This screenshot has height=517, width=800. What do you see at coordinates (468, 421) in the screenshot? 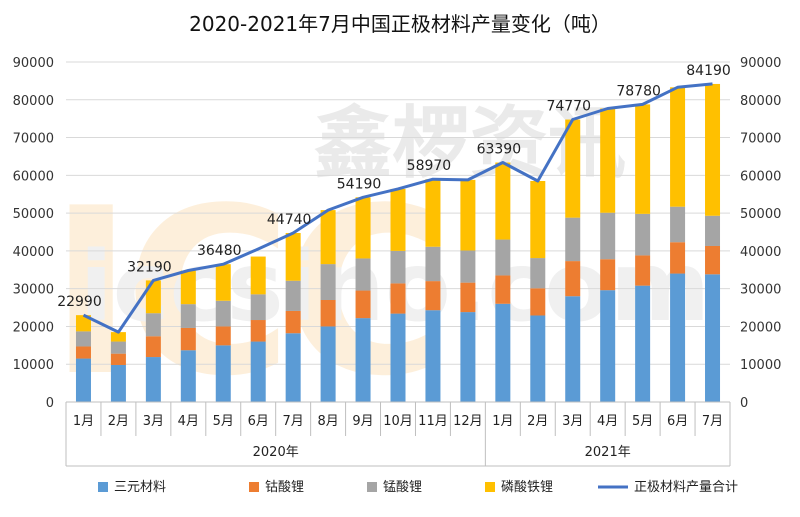
I see `x-tick-label: 12月` at bounding box center [468, 421].